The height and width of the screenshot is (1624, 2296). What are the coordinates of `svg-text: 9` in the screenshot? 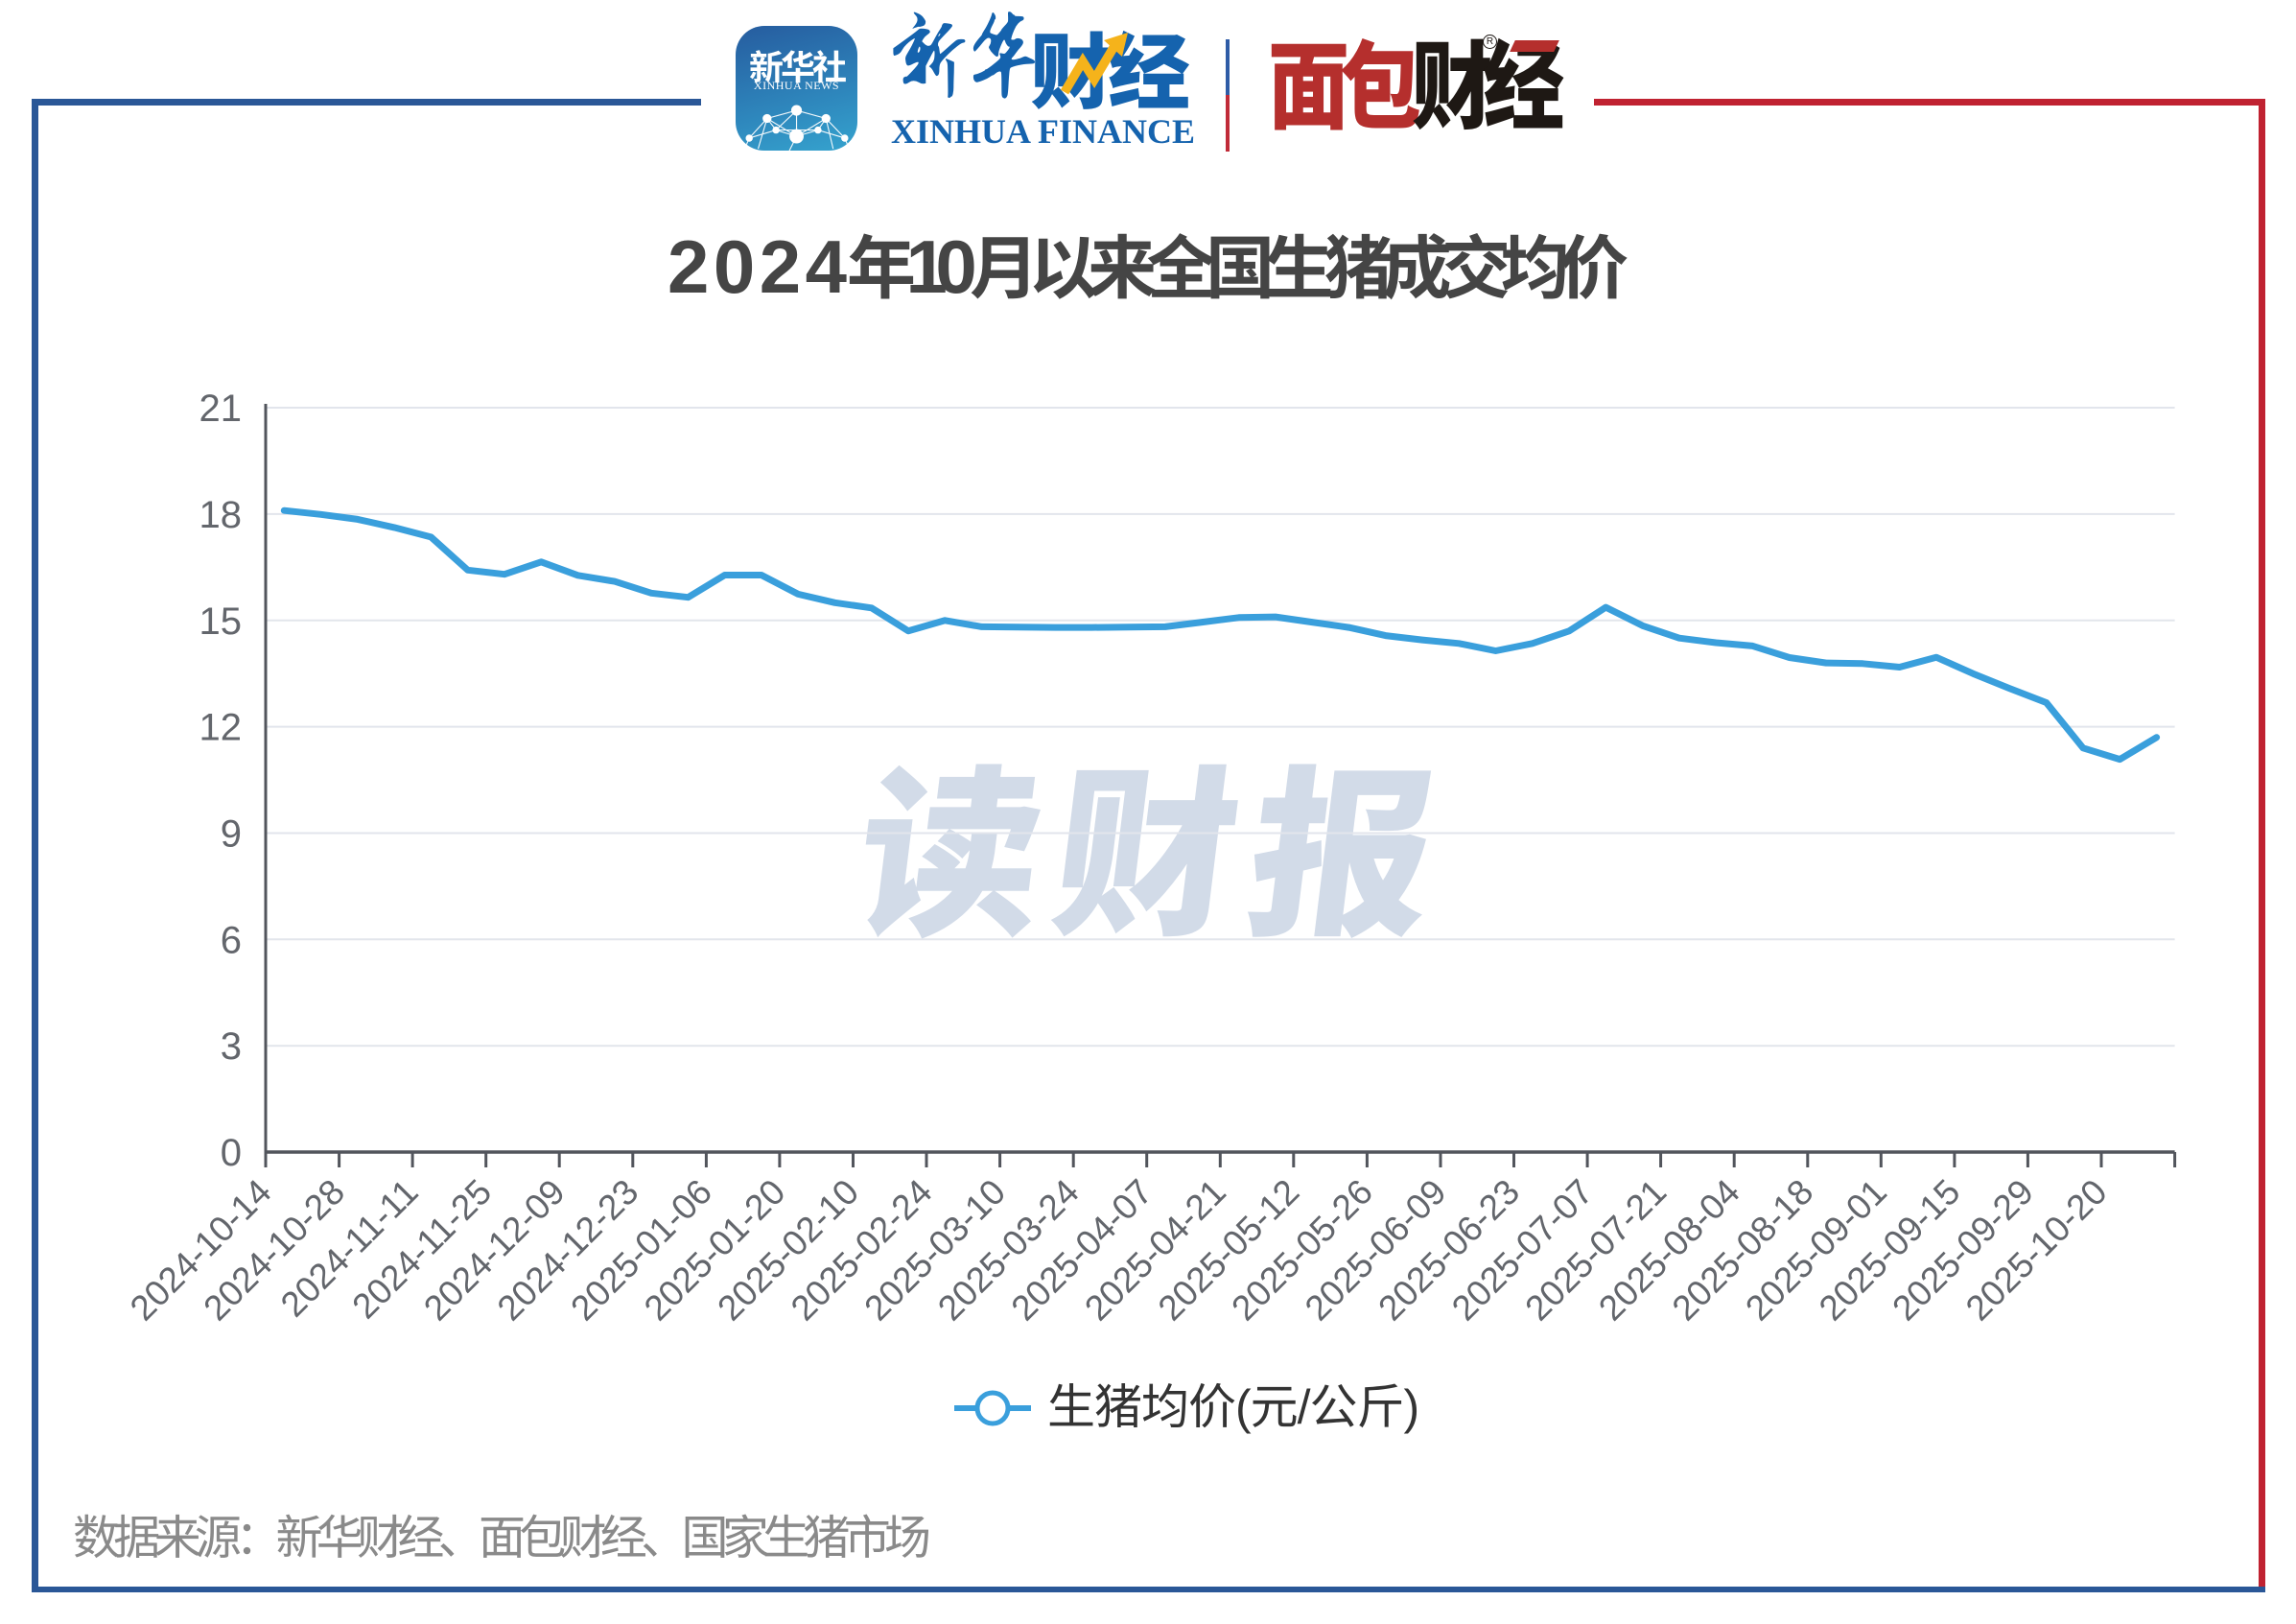 It's located at (231, 834).